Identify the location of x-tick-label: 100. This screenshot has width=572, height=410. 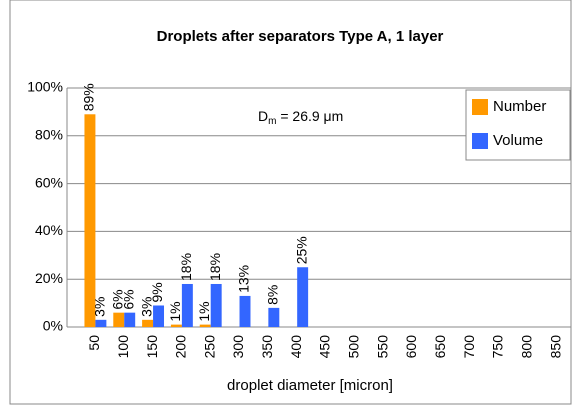
(123, 347).